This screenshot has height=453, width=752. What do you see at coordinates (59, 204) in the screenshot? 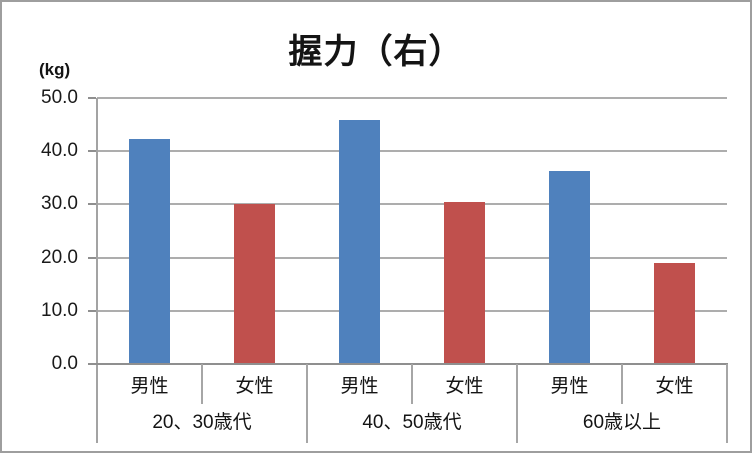
I see `y-axis-tick-label: 30.0` at bounding box center [59, 204].